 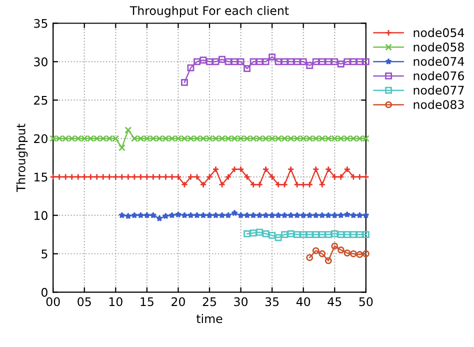 I want to click on x-tick-label: 20, so click(x=178, y=301).